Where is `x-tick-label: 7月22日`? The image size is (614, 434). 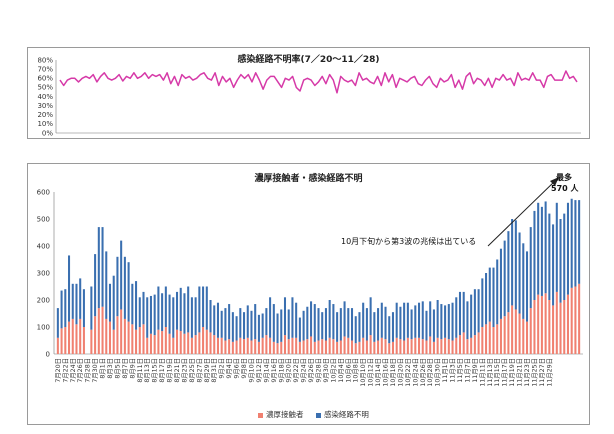 x-tick-label: 7月22日 is located at coordinates (65, 370).